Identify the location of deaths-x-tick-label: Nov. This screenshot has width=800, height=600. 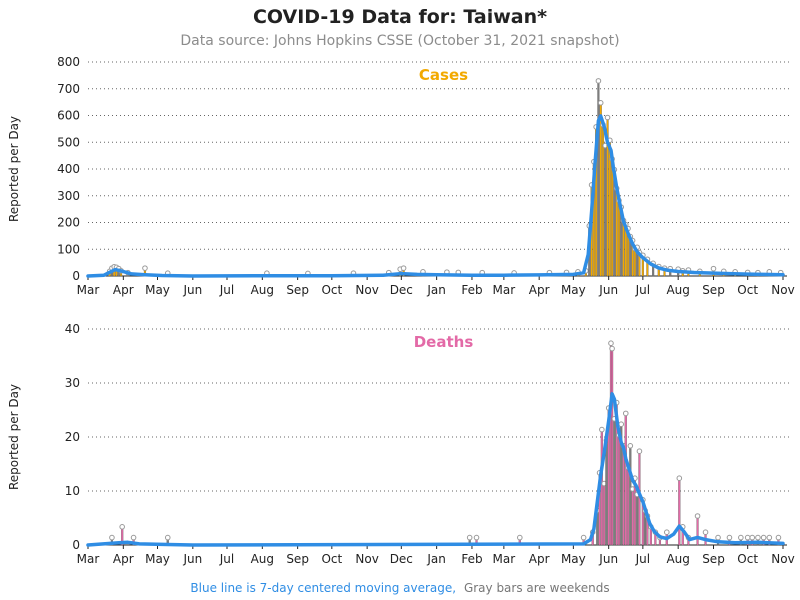
(366, 559).